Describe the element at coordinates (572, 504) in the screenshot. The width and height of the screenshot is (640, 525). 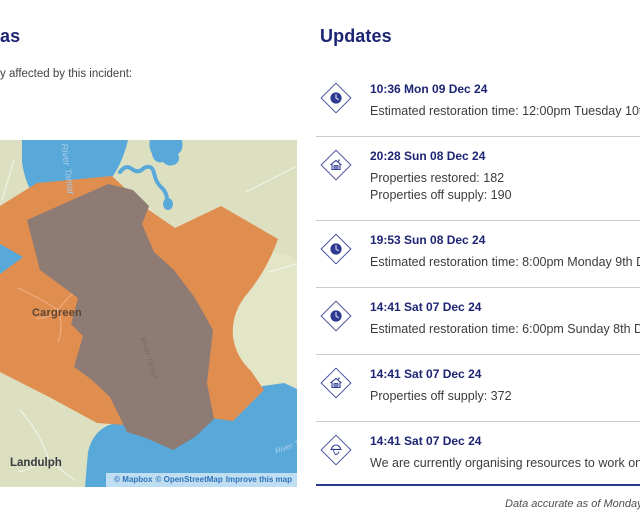
I see `data-accuracy-note: Data accurate as of Monday 9th D` at that location.